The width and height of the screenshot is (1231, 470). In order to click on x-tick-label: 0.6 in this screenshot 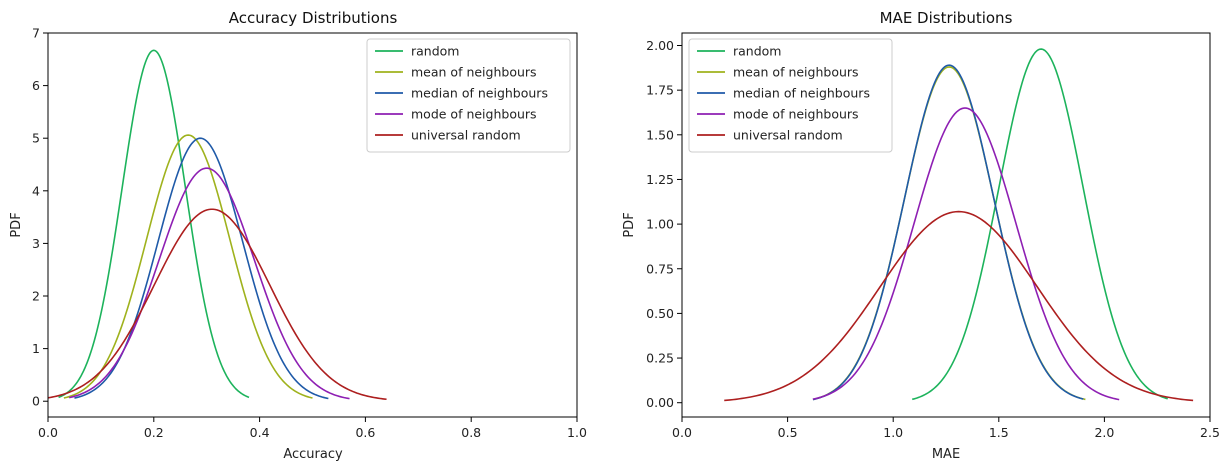, I will do `click(365, 432)`.